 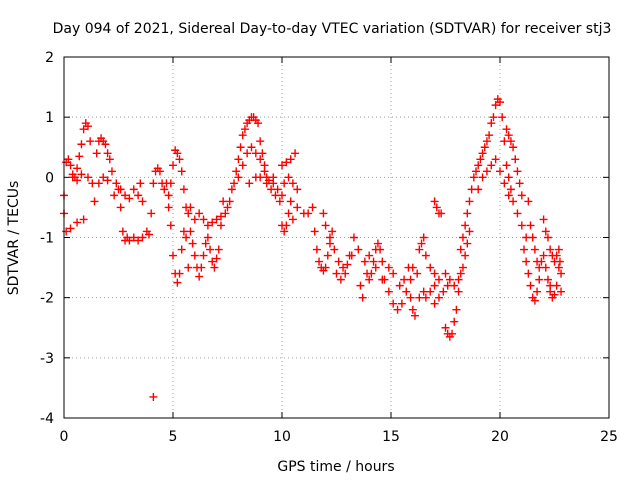 What do you see at coordinates (391, 437) in the screenshot?
I see `x-tick-label: 15` at bounding box center [391, 437].